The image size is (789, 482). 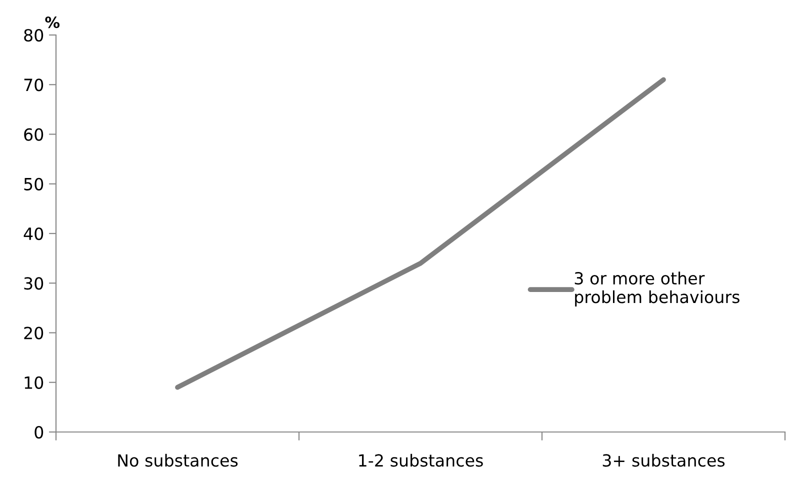 I want to click on y-tick-label: 40, so click(x=34, y=233).